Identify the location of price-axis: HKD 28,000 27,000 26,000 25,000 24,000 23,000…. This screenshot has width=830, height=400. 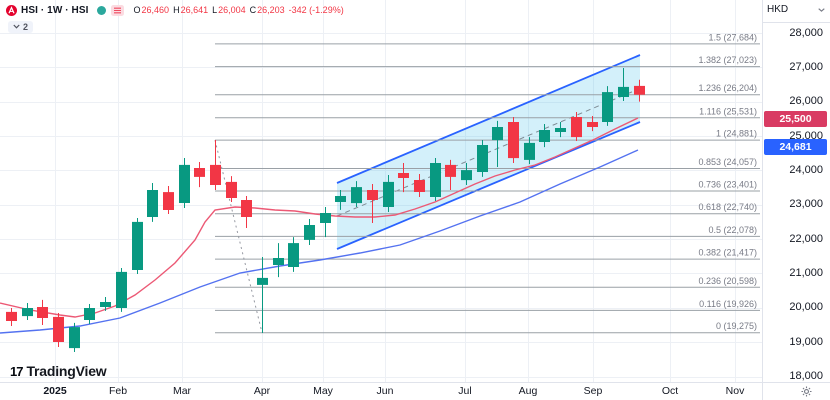
(796, 200).